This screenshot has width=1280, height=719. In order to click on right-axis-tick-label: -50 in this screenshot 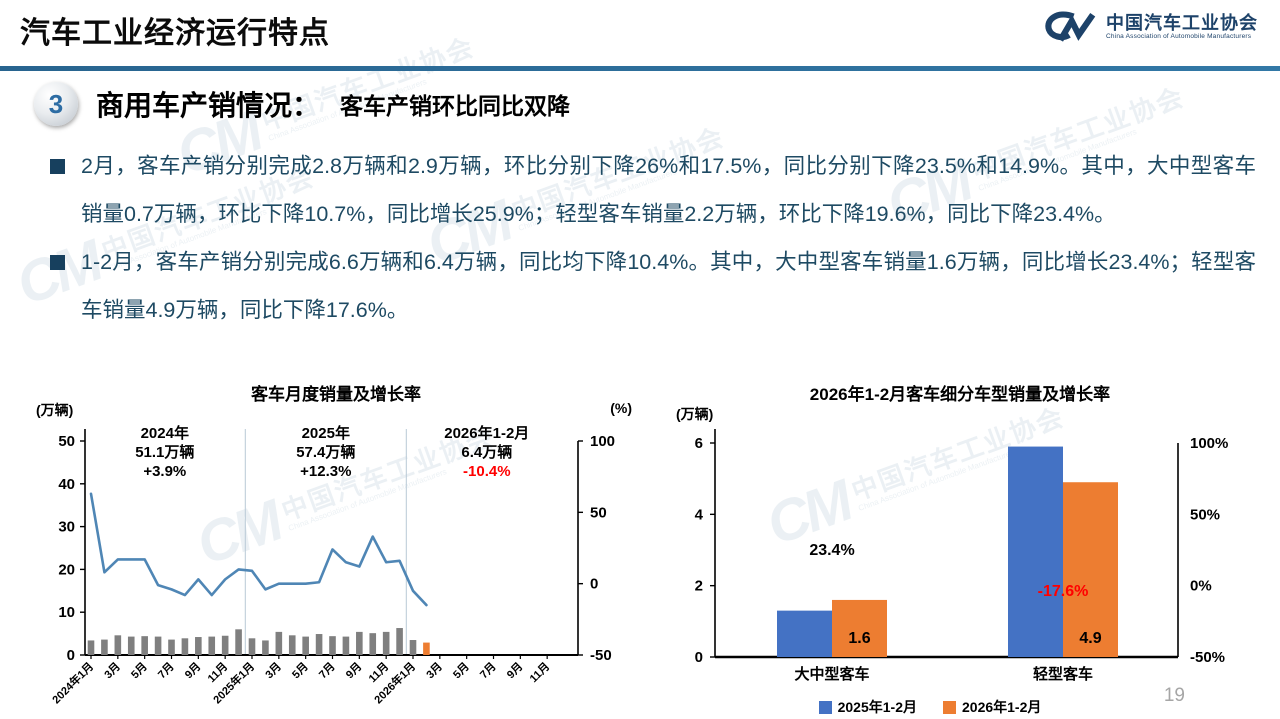, I will do `click(601, 655)`.